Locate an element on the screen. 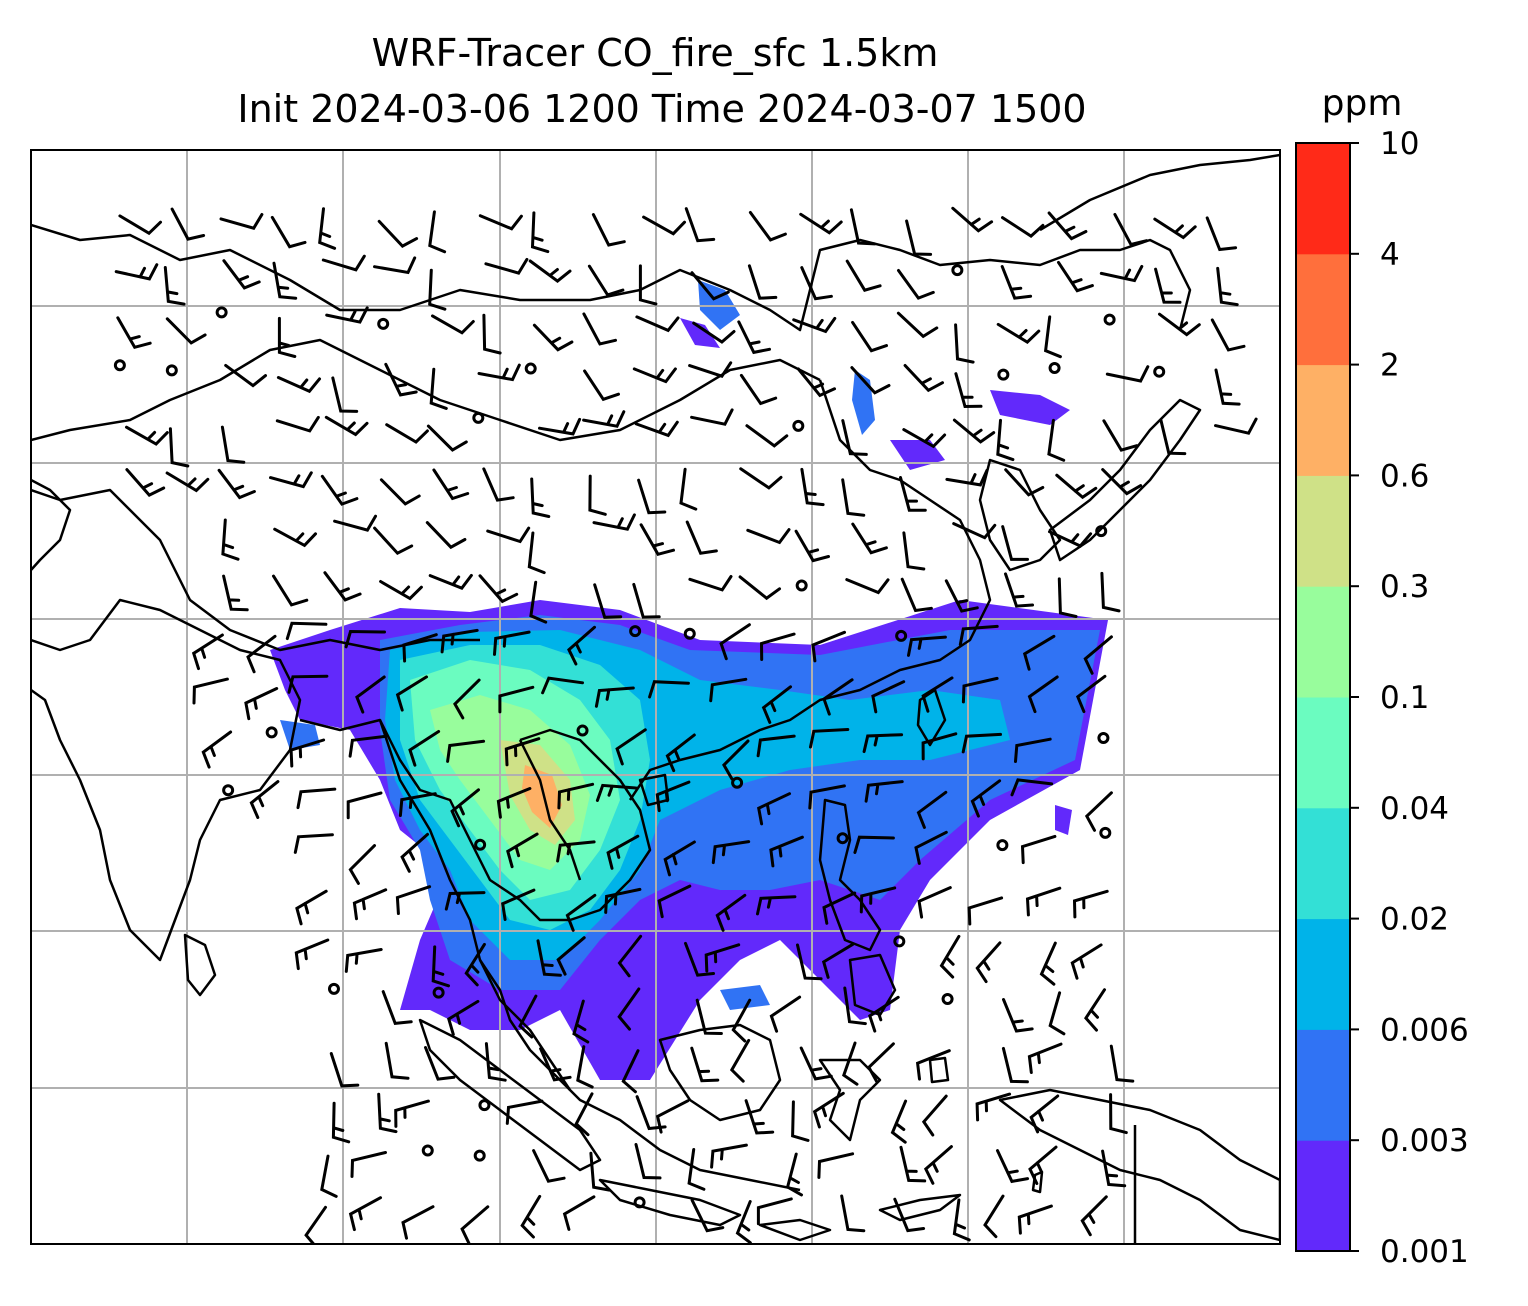 This screenshot has width=1528, height=1306. colorbar-tick-label: 0.02 is located at coordinates (1414, 920).